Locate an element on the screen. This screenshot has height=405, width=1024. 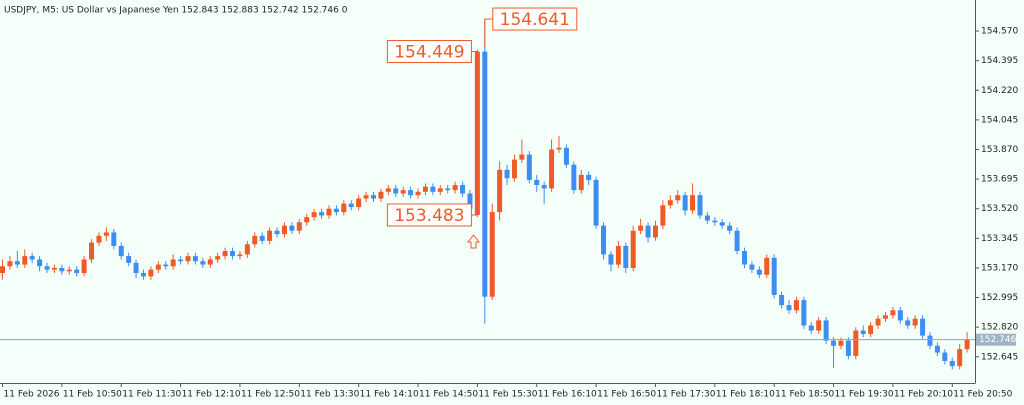
price-label: 154.449 is located at coordinates (429, 53).